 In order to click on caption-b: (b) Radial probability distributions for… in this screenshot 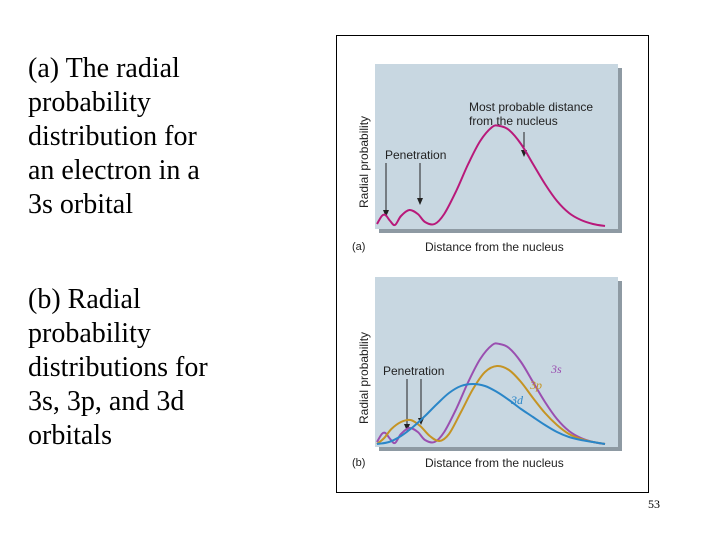, I will do `click(118, 367)`.